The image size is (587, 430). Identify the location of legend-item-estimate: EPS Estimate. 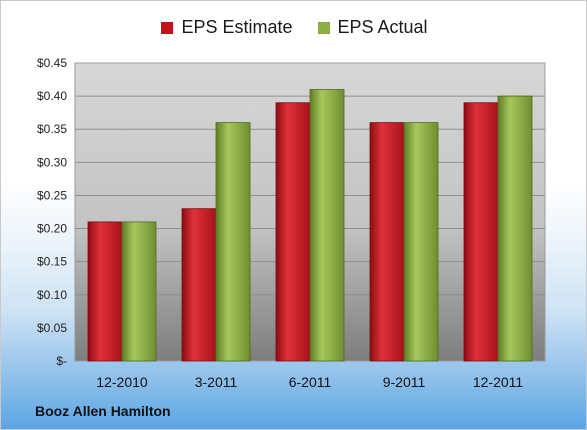
(226, 27).